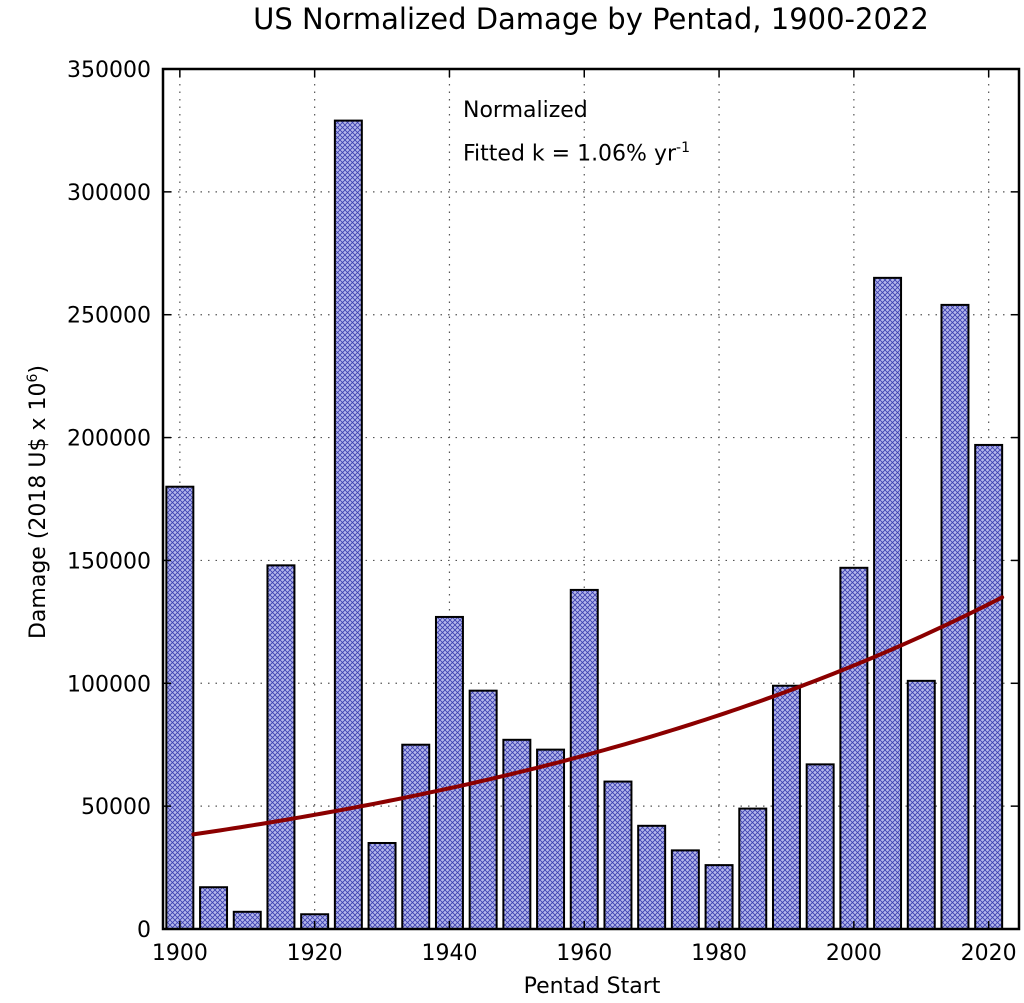 This screenshot has height=1003, width=1024. I want to click on bar-2010, so click(921, 804).